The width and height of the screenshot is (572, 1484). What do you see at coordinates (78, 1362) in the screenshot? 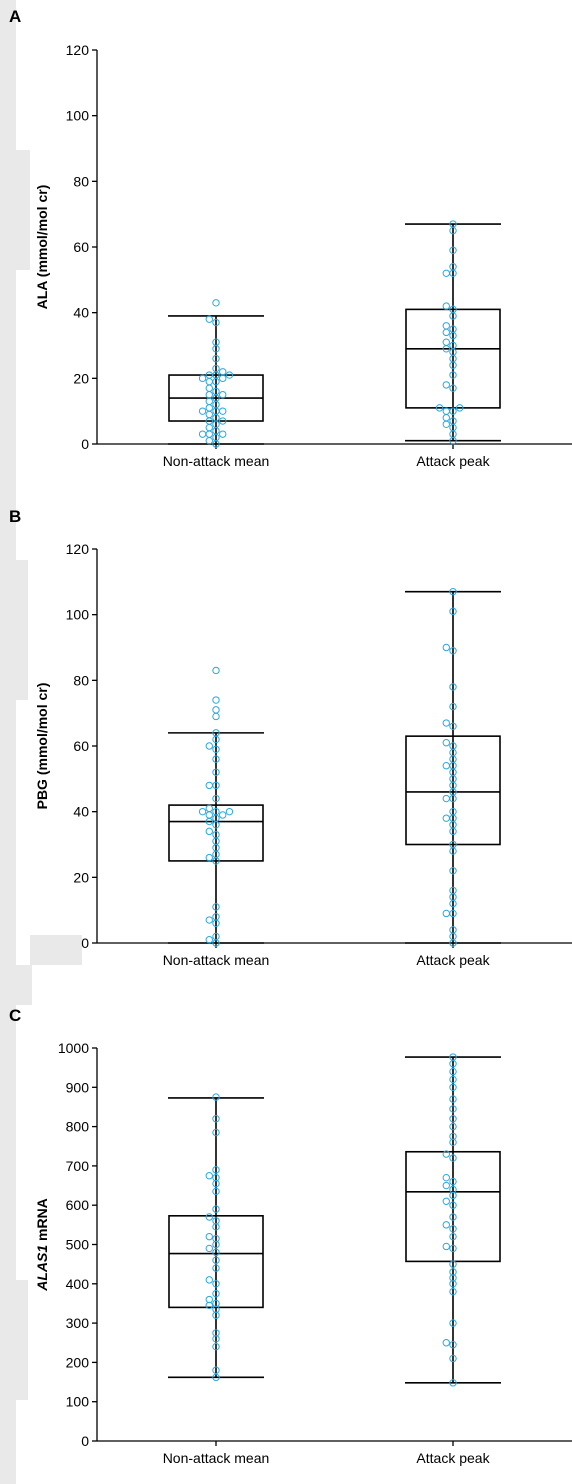
I see `y-tick-label: 200` at bounding box center [78, 1362].